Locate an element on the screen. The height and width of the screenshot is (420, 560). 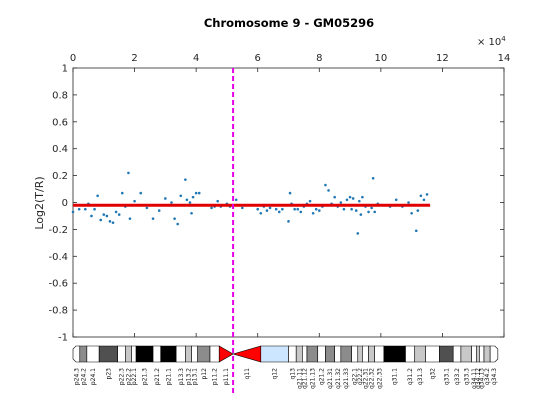
x-multiplier-exponent: 4 is located at coordinates (503, 39).